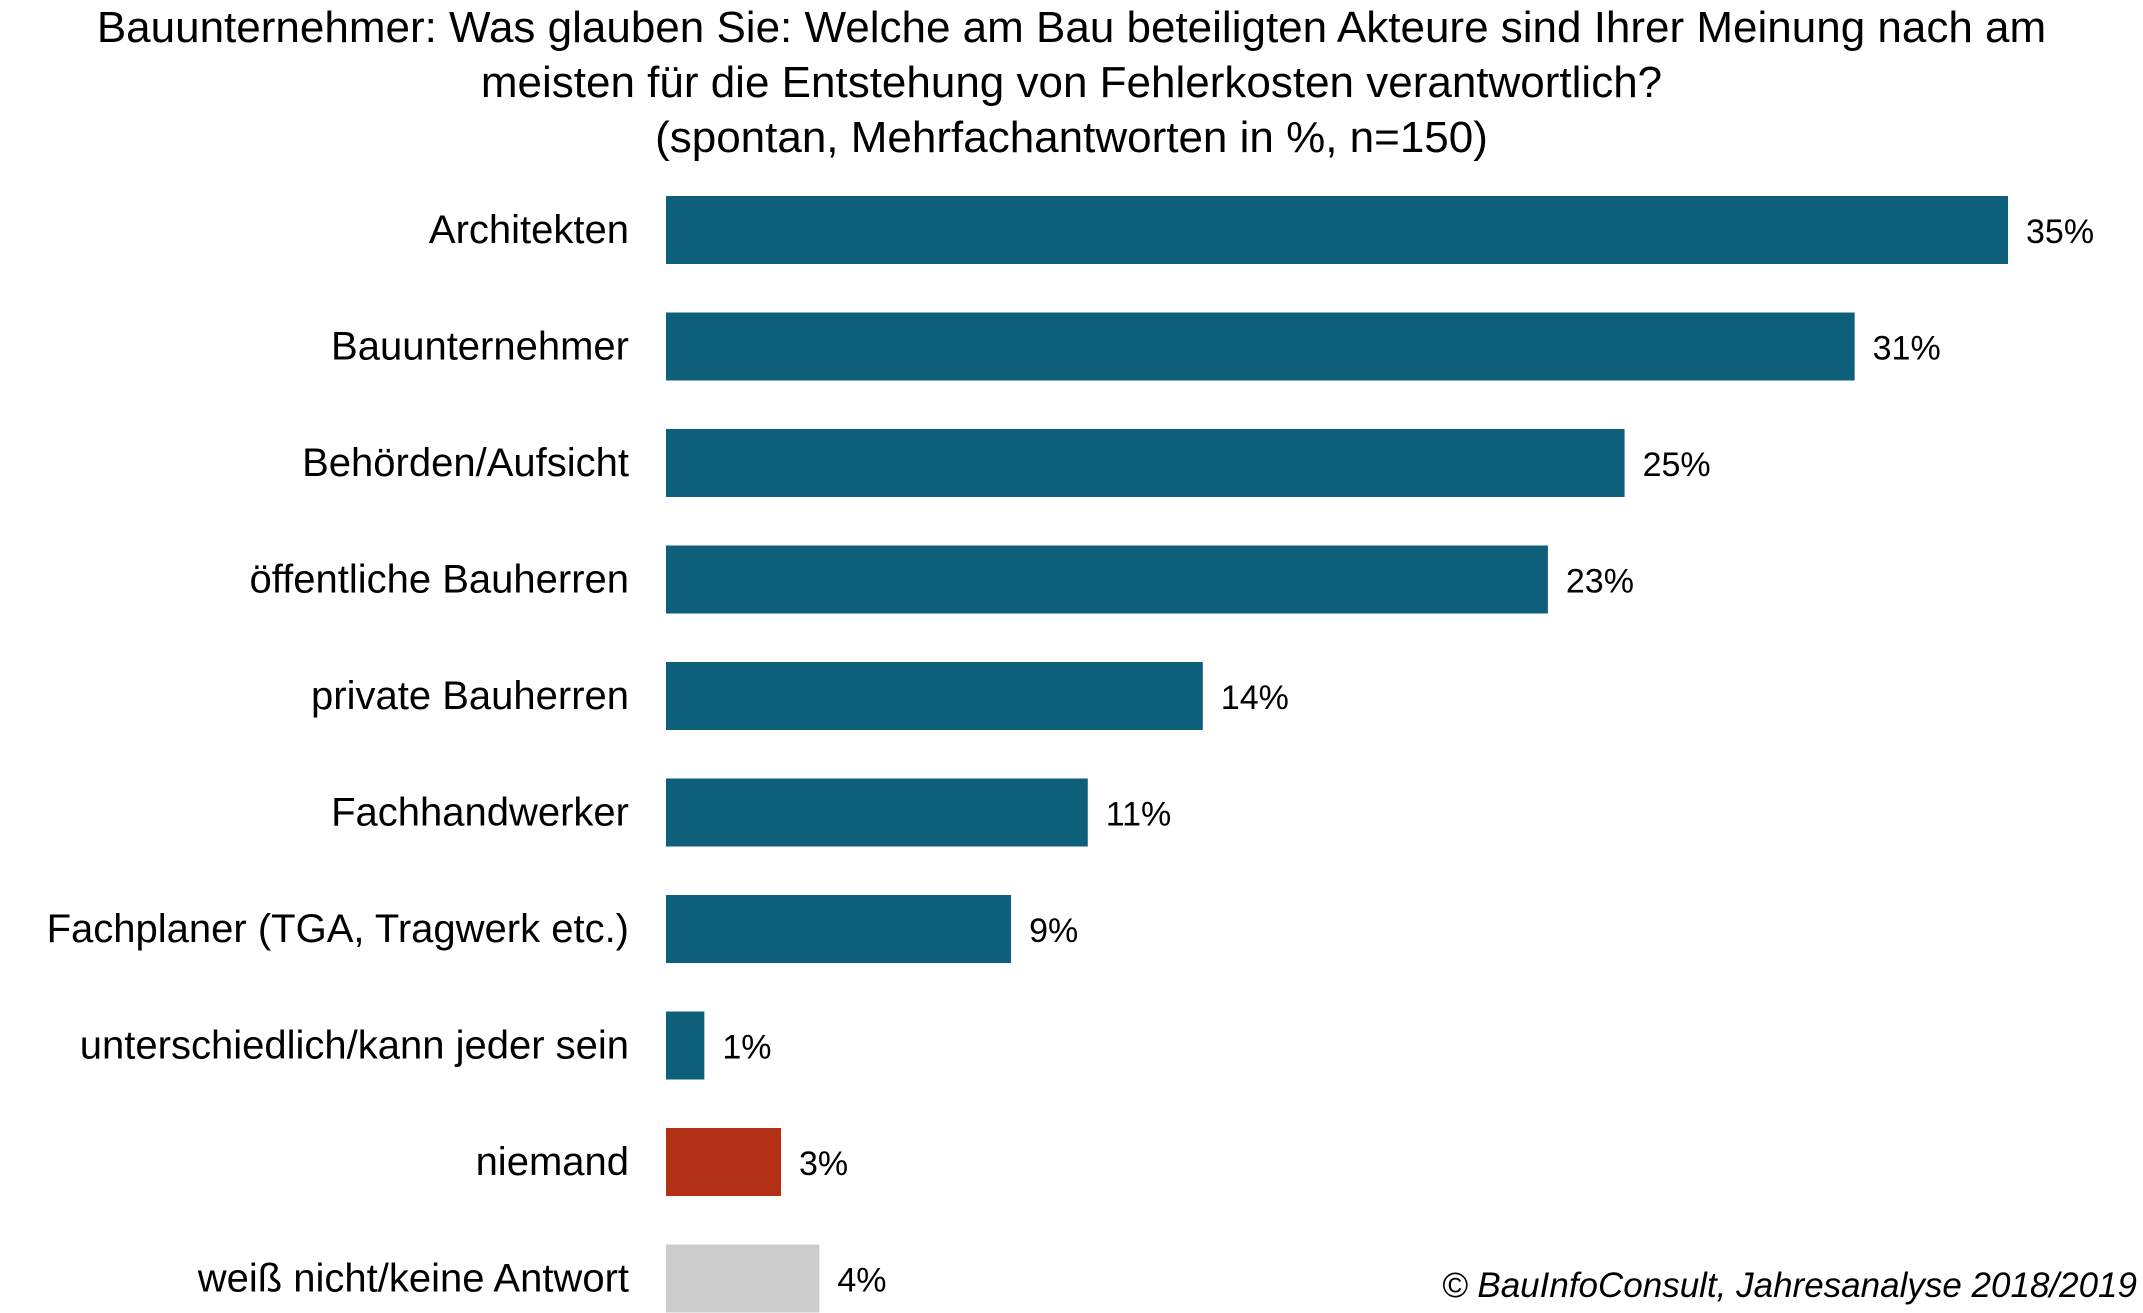 The width and height of the screenshot is (2143, 1313). I want to click on category-label-7: Fachplaner (TGA, Tragwerk etc.), so click(338, 929).